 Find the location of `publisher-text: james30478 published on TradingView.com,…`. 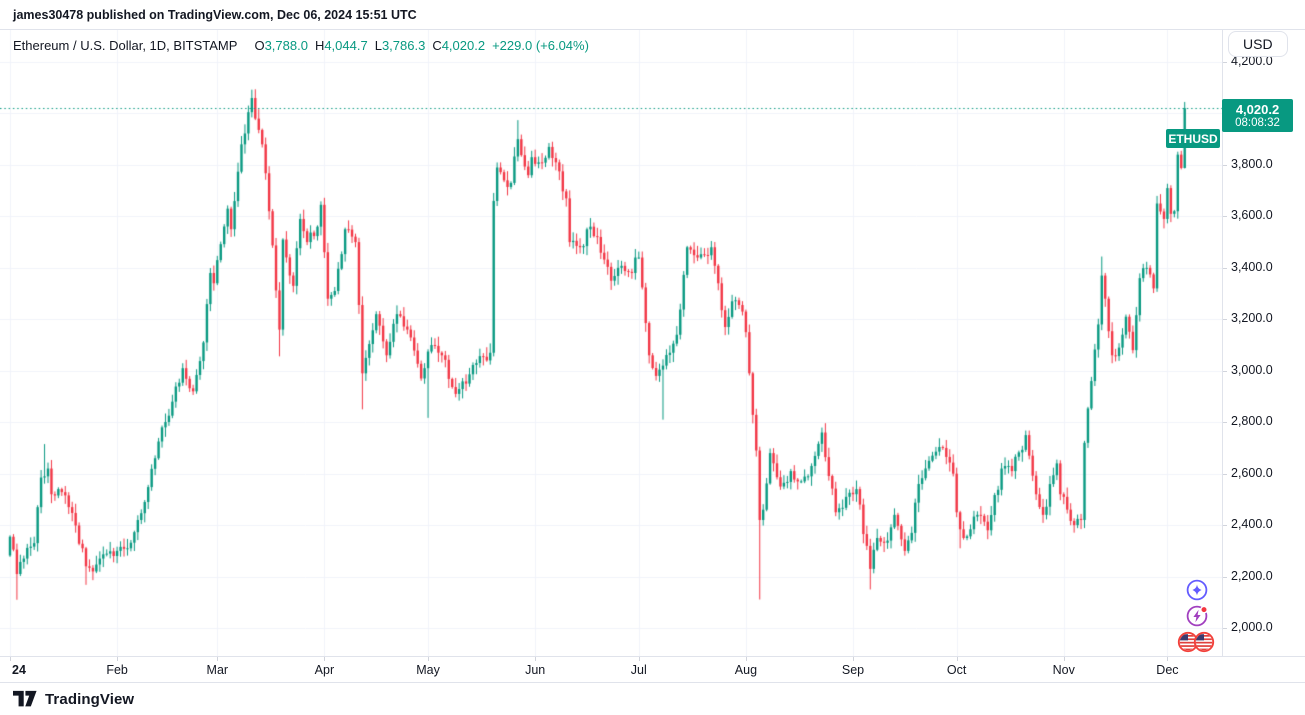

publisher-text: james30478 published on TradingView.com,… is located at coordinates (215, 14).